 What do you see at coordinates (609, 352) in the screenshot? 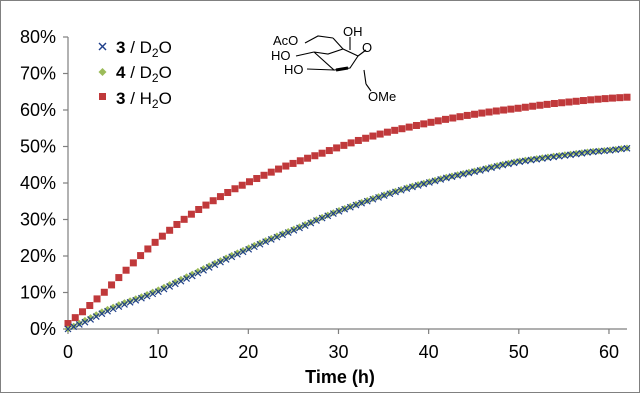
I see `x-tick-label: 60` at bounding box center [609, 352].